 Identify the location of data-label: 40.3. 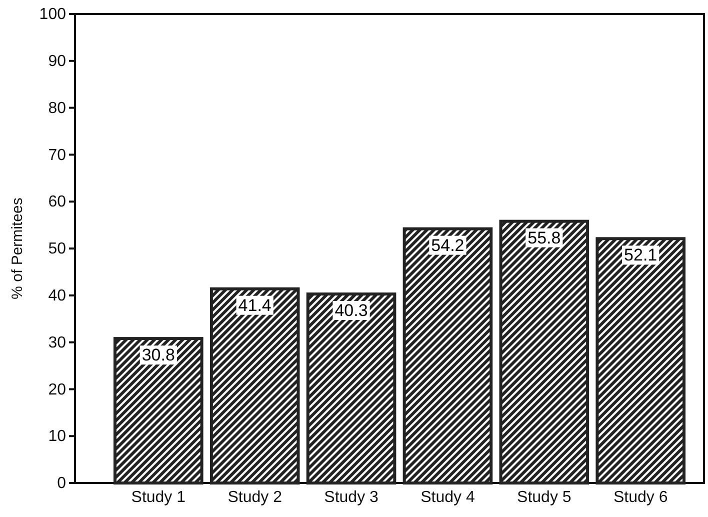
(351, 310).